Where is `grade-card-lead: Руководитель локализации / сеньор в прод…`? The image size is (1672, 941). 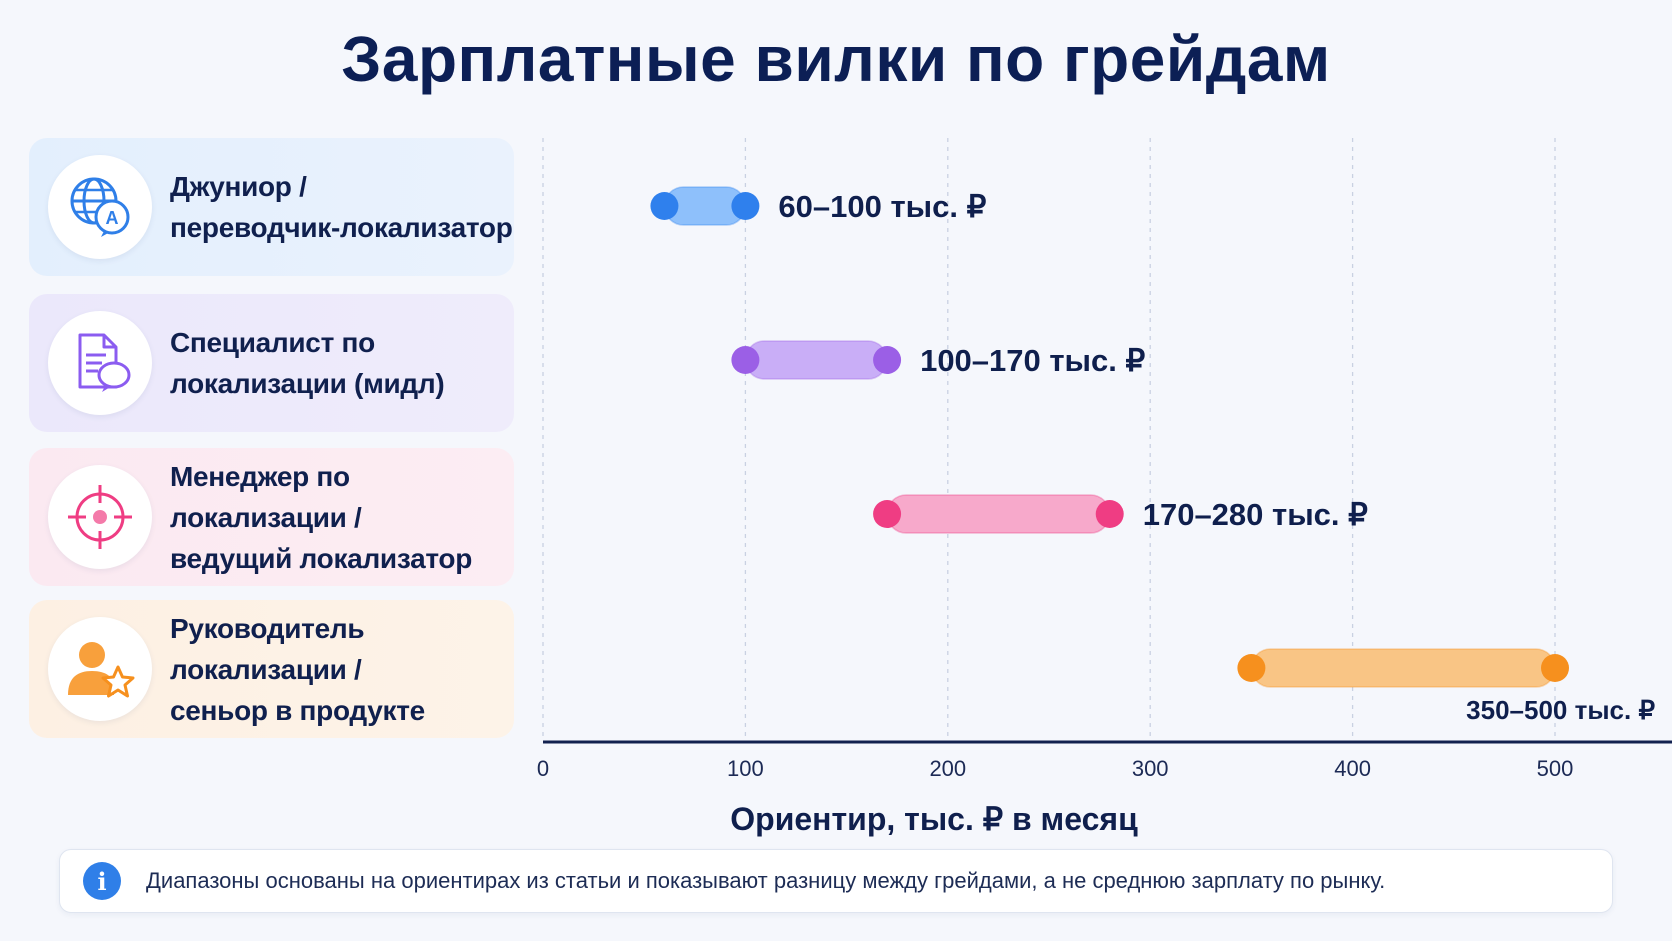
grade-card-lead: Руководитель локализации / сеньор в прод… is located at coordinates (271, 669).